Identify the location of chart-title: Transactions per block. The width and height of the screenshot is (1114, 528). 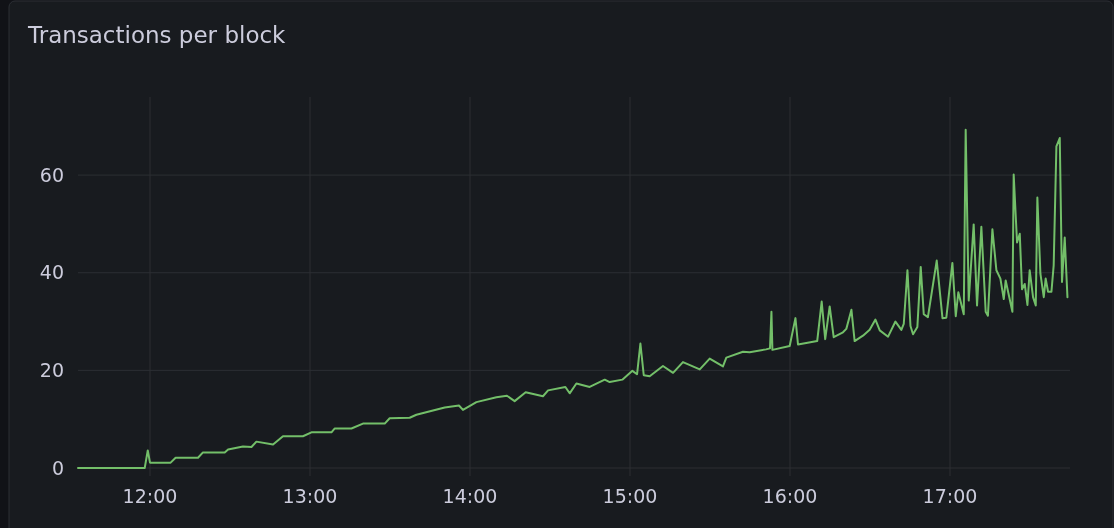
(157, 35).